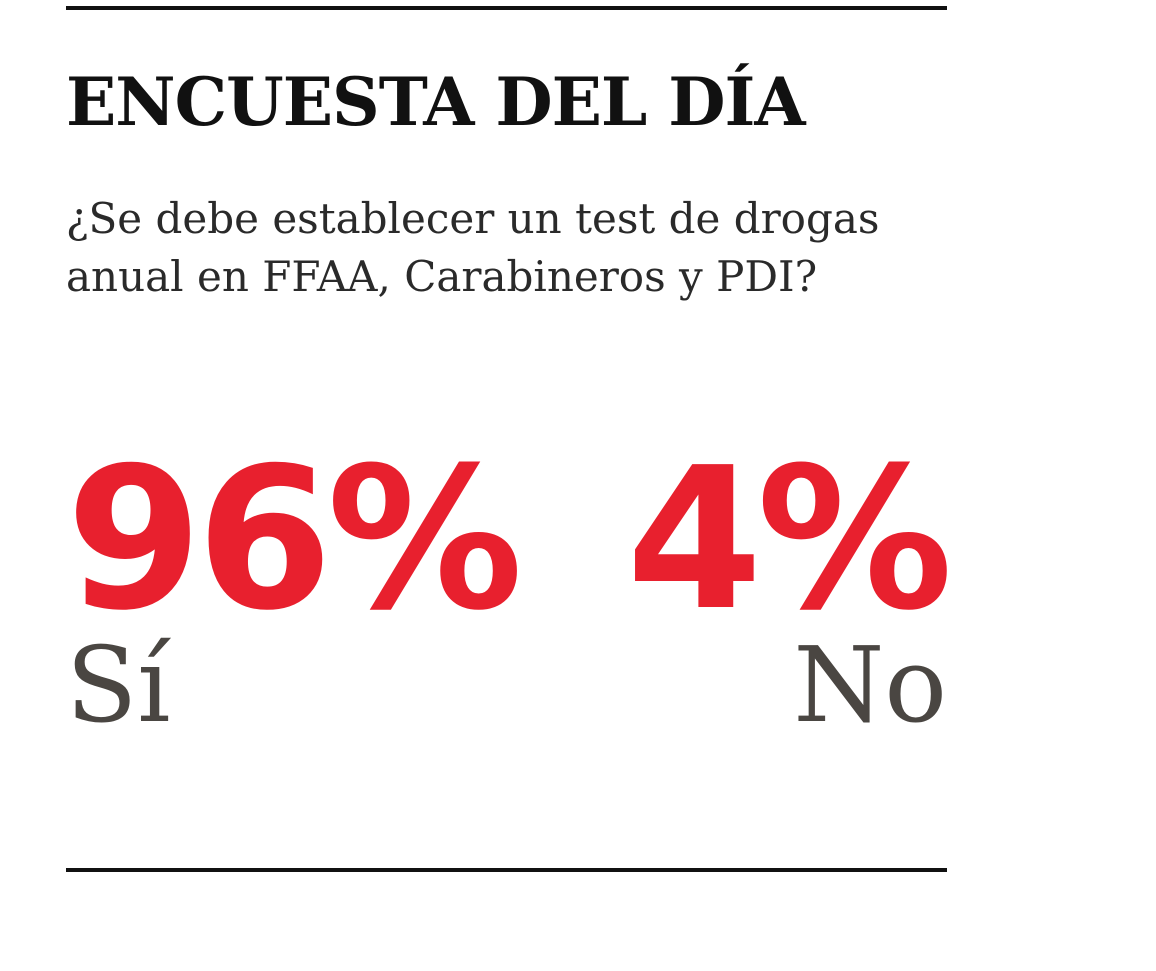  I want to click on result-no-percent: 4%, so click(789, 540).